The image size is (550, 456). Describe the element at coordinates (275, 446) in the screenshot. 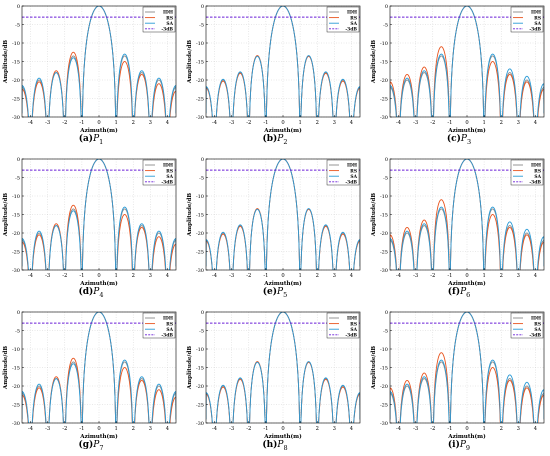

I see `subfigure-caption: (h)P8` at that location.